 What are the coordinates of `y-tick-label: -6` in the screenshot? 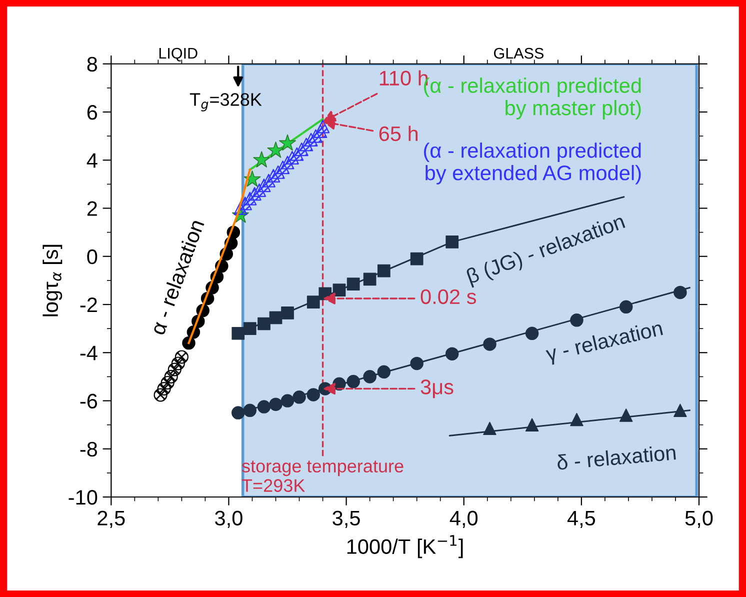 It's located at (89, 401).